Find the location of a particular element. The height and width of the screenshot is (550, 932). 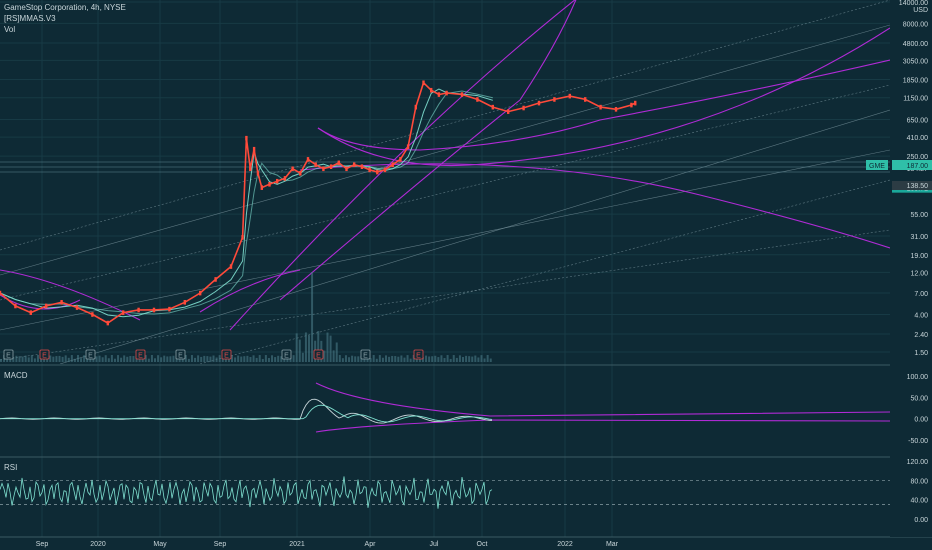

rsi-label: RSI is located at coordinates (11, 467).